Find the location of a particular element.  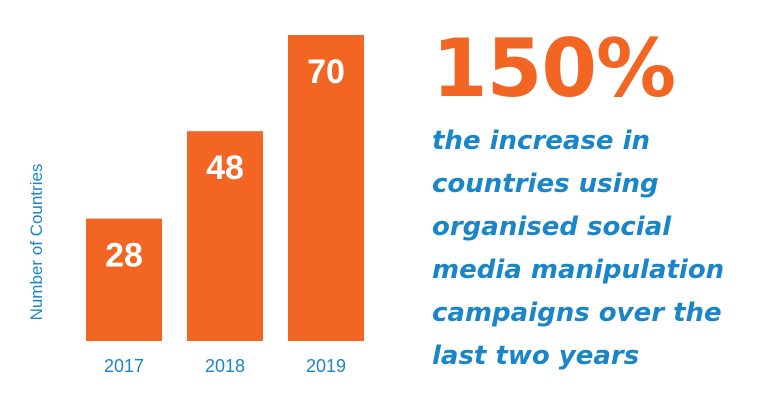

x-tick-label: 2018 is located at coordinates (225, 366).